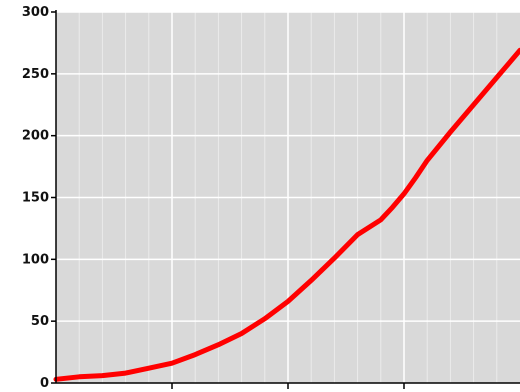  What do you see at coordinates (35, 12) in the screenshot?
I see `y-tick-label: 300` at bounding box center [35, 12].